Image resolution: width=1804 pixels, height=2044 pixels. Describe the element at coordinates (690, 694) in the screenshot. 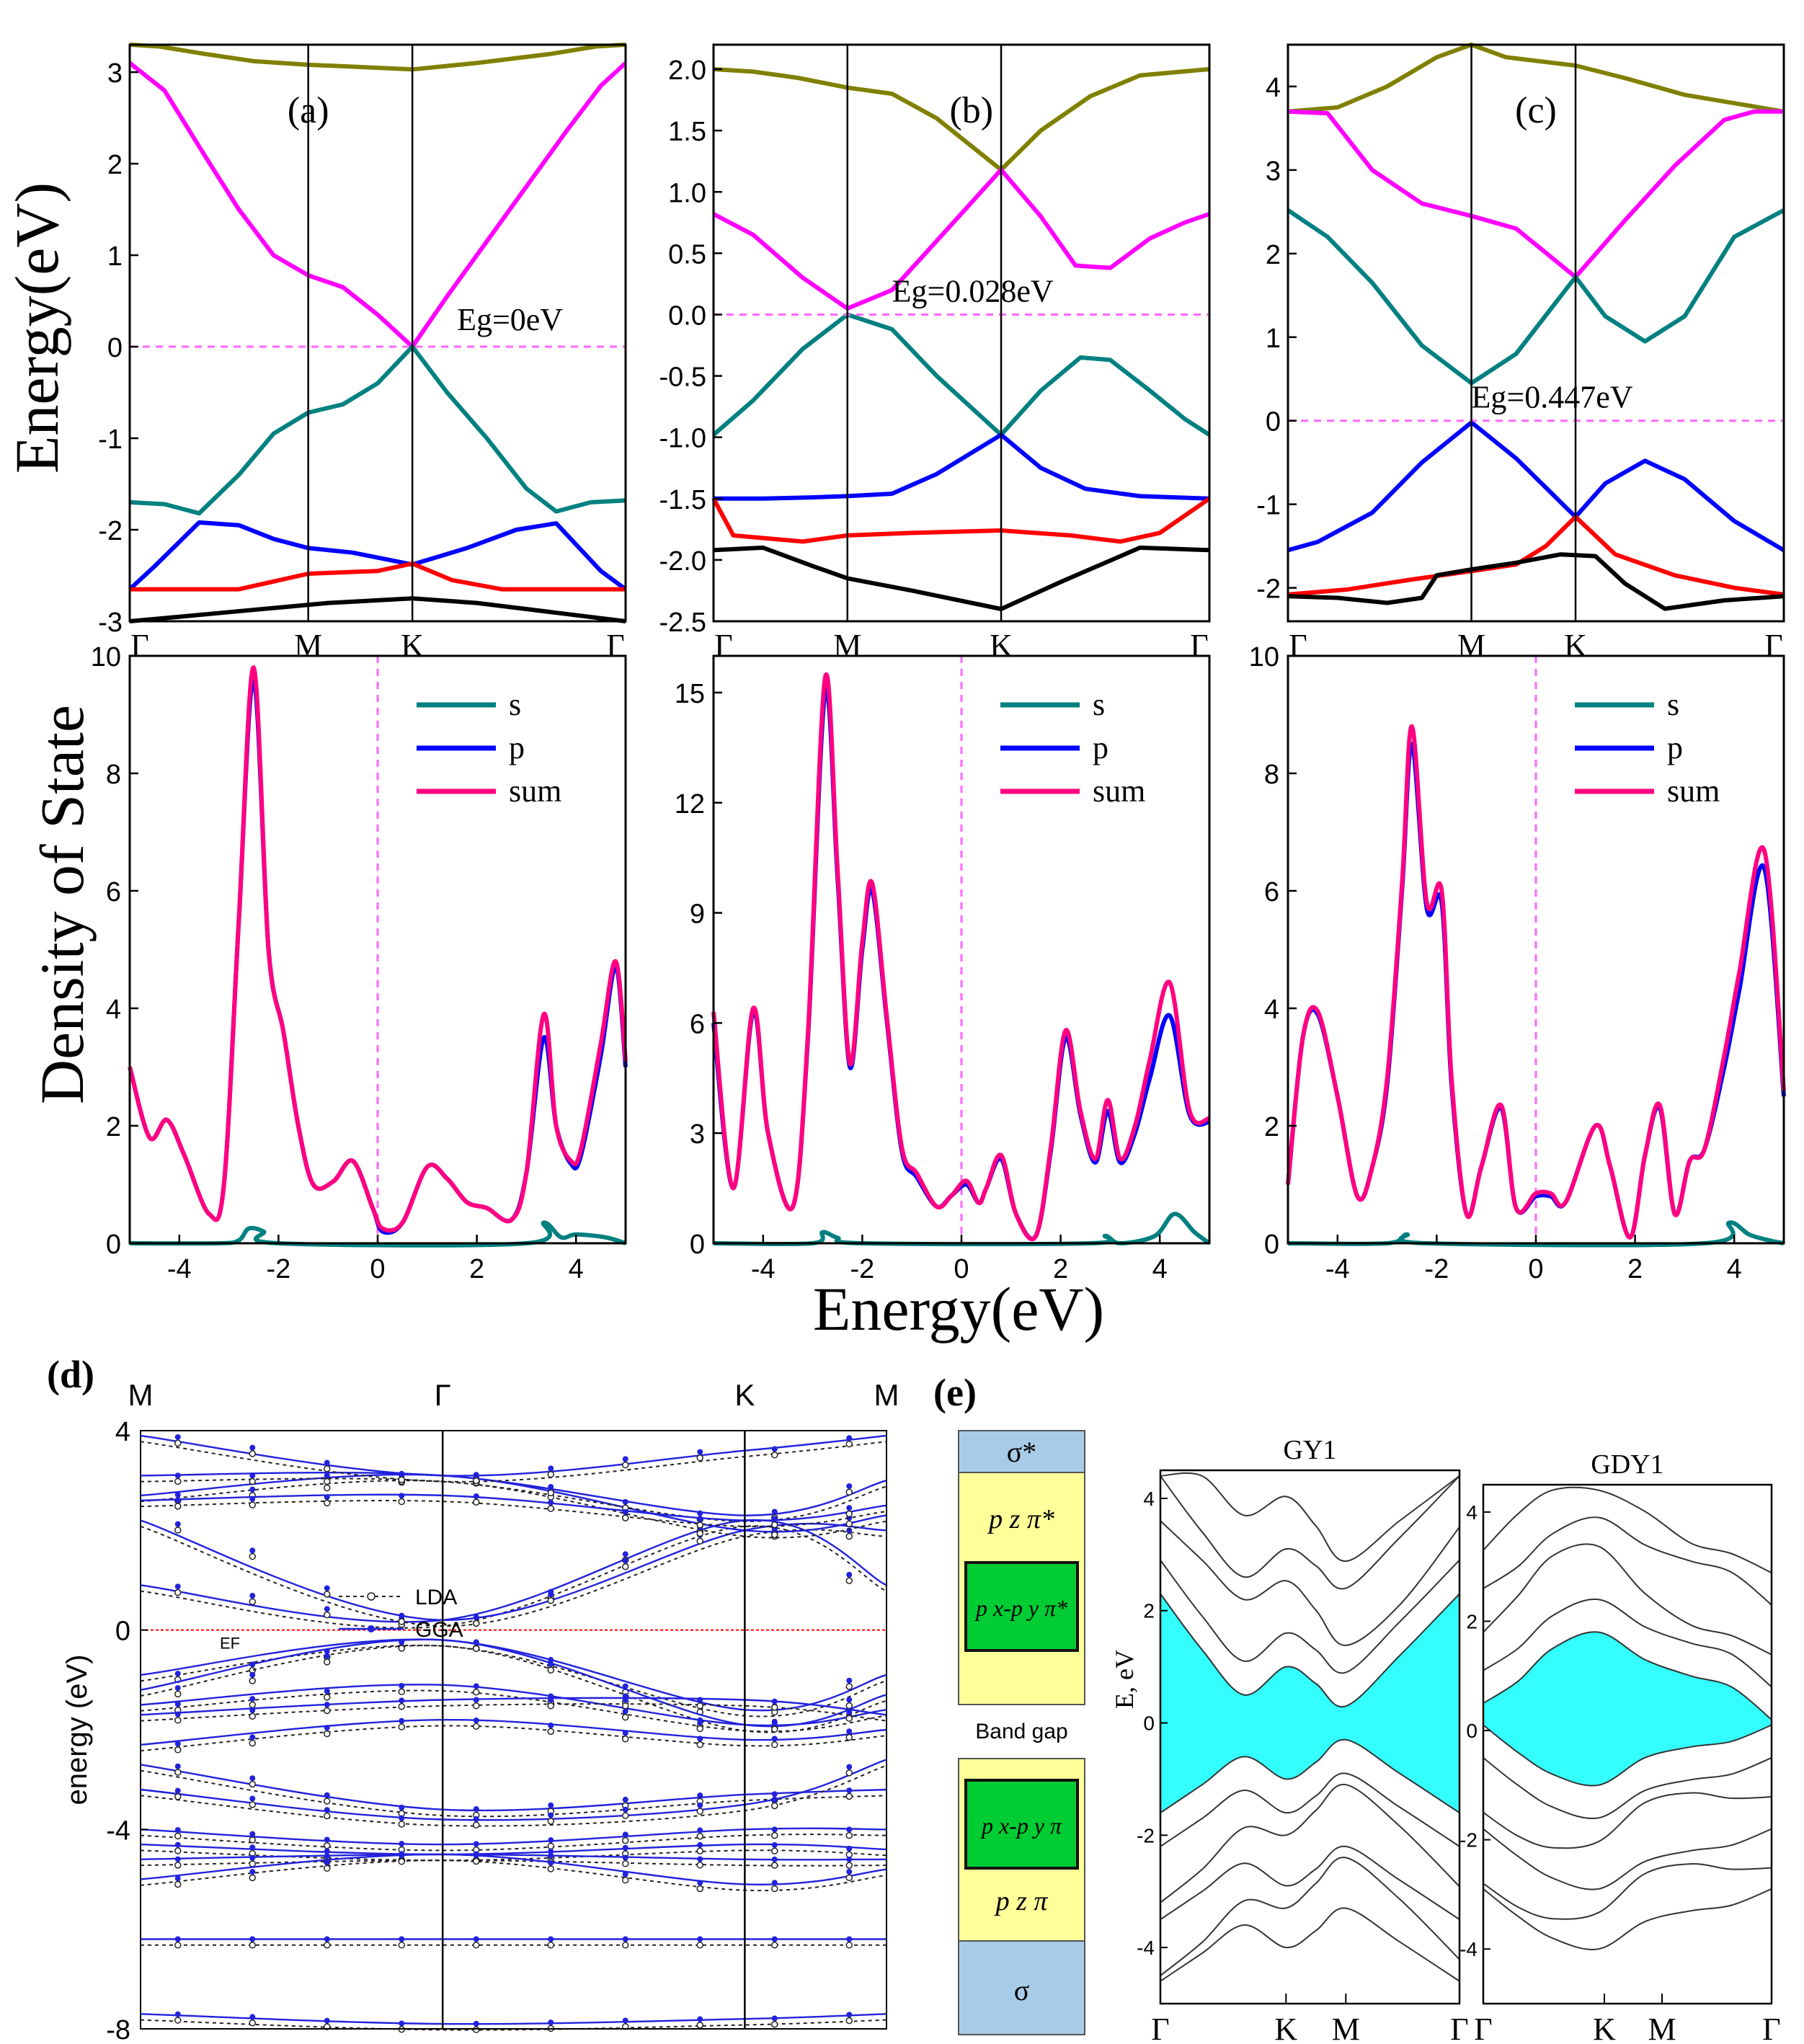

I see `y-tick-label: 15` at that location.